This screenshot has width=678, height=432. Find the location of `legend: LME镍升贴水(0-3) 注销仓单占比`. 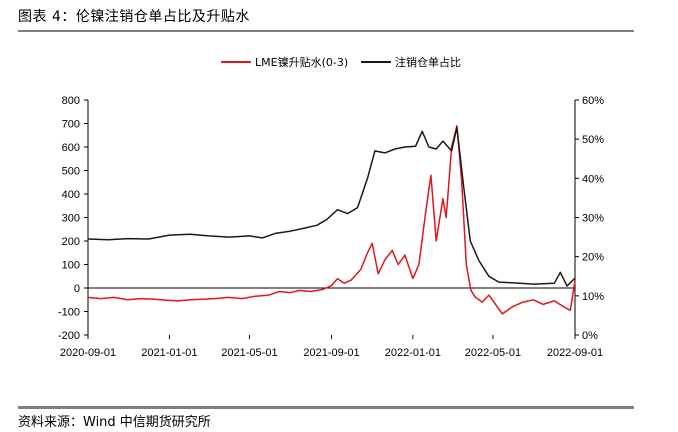

legend: LME镍升贴水(0-3) 注销仓单占比 is located at coordinates (341, 62).